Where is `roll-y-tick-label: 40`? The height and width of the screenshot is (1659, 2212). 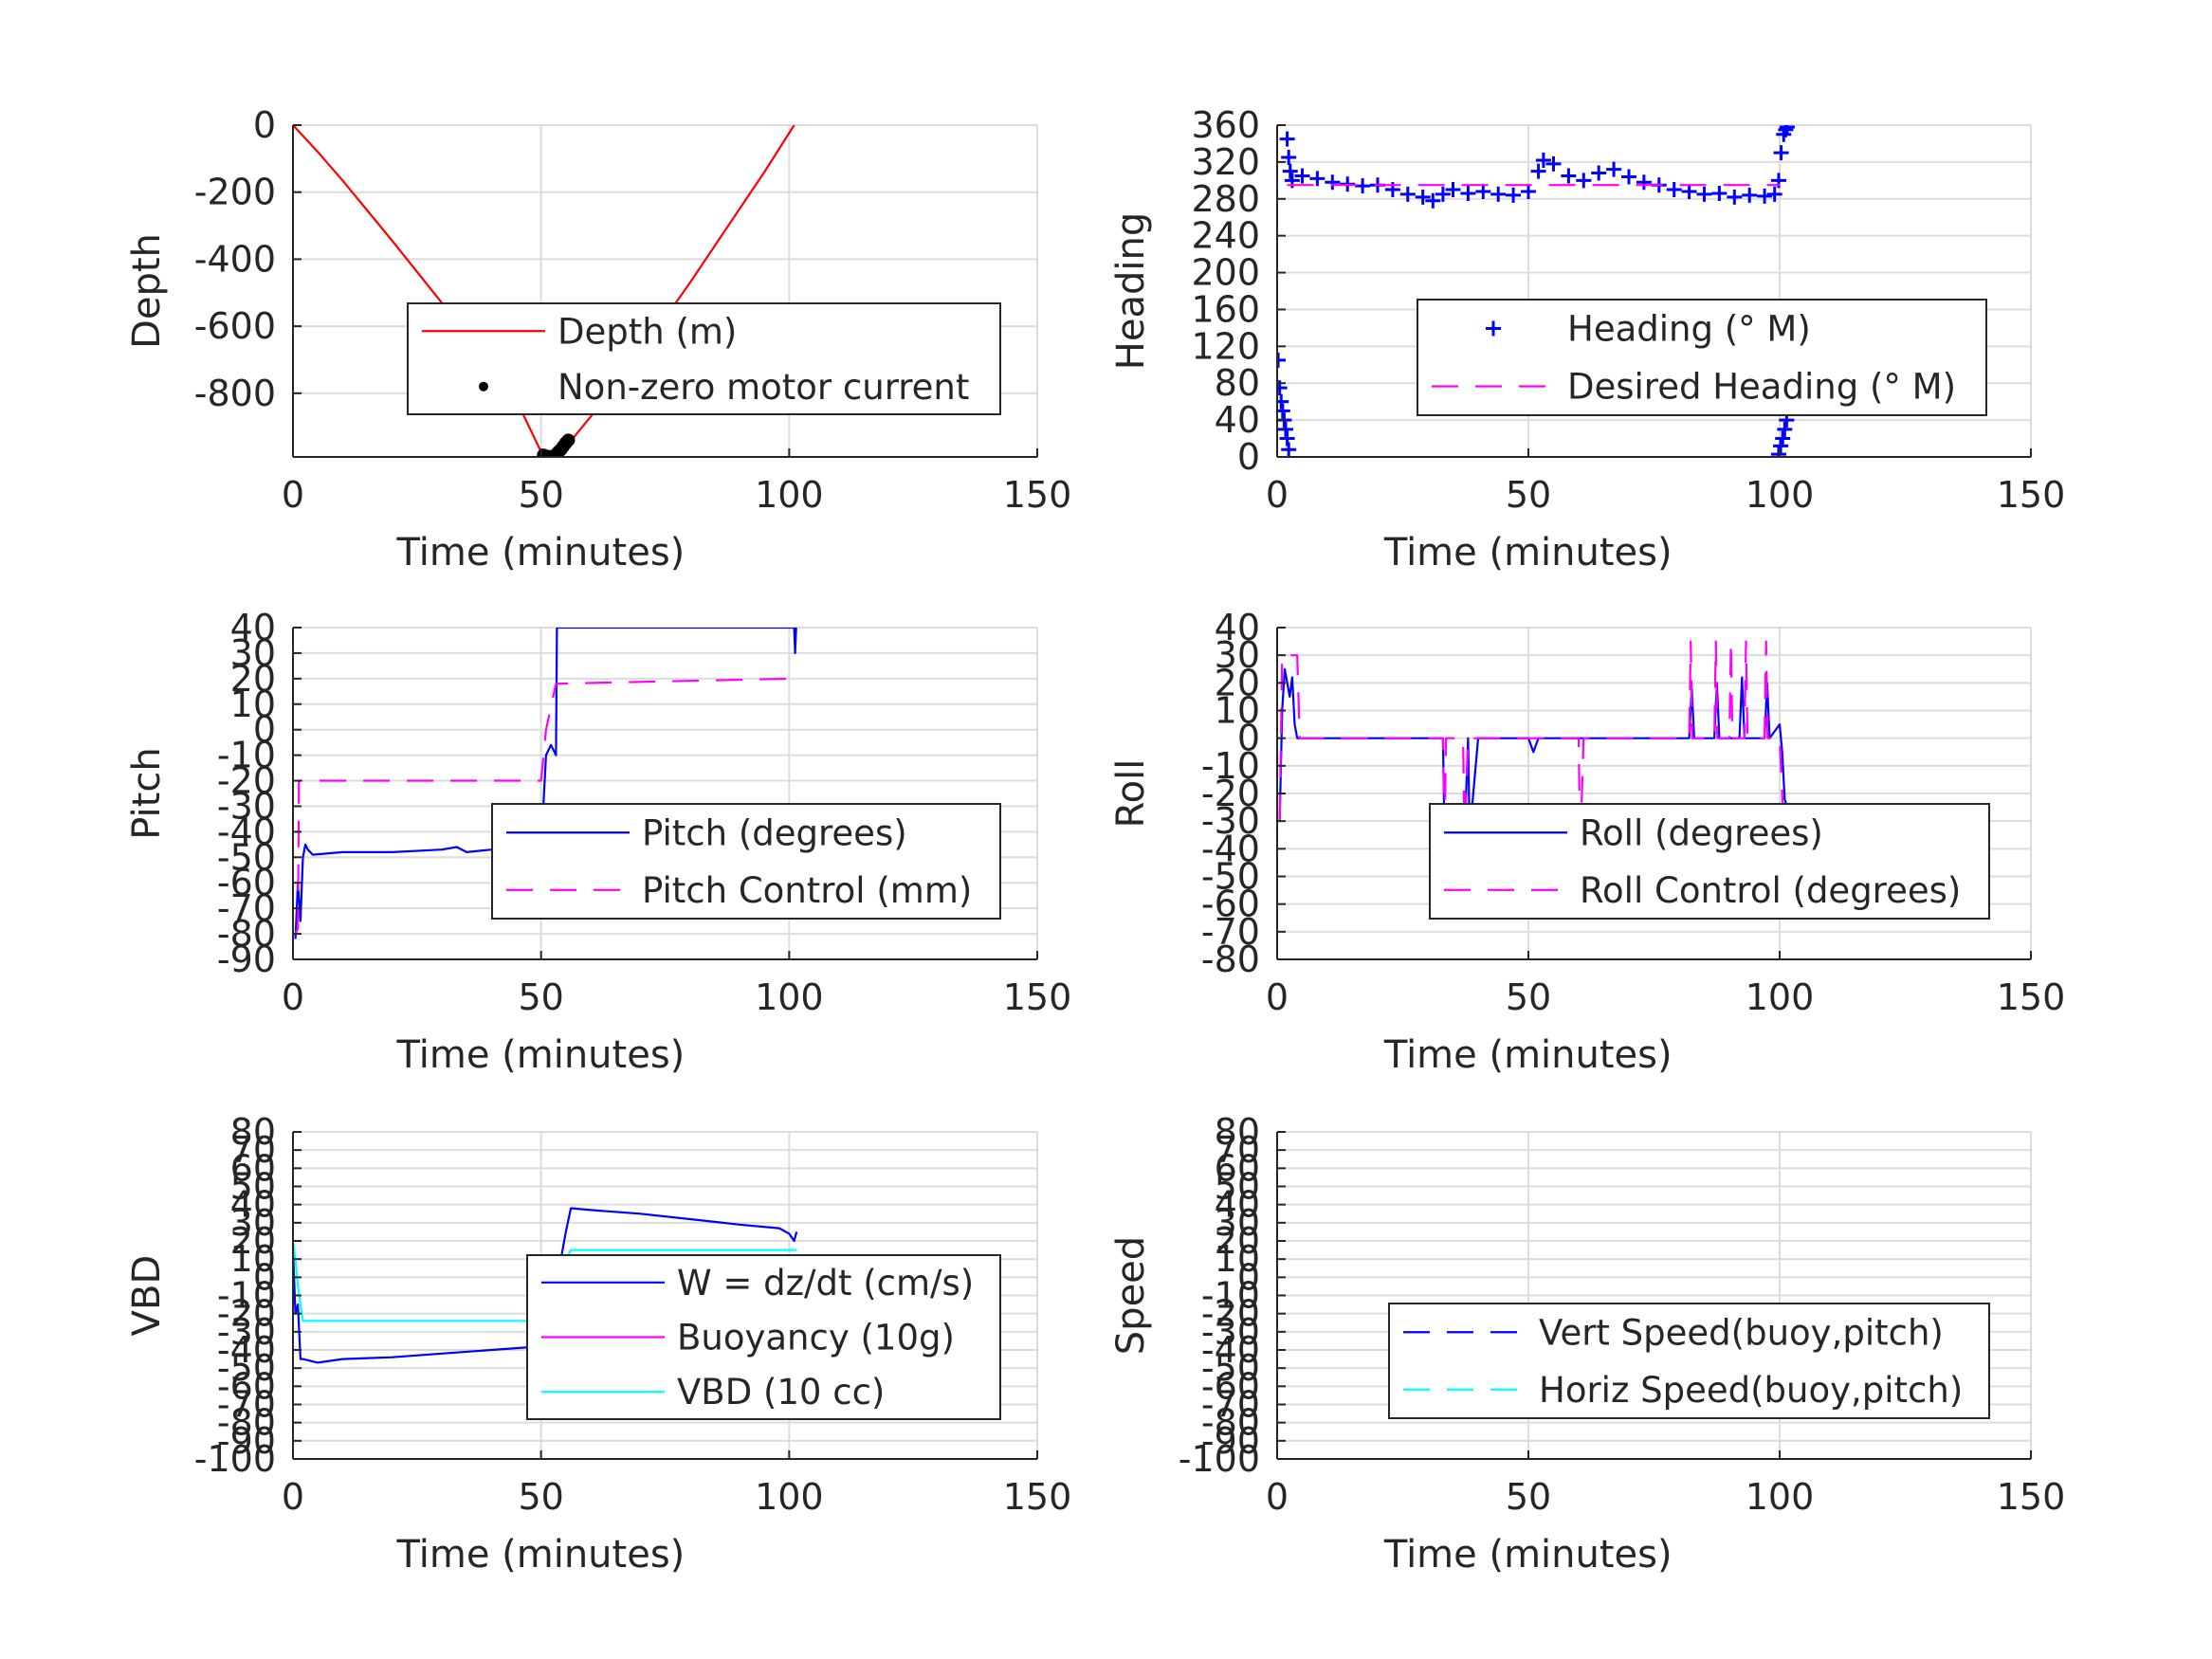 roll-y-tick-label: 40 is located at coordinates (1237, 627).